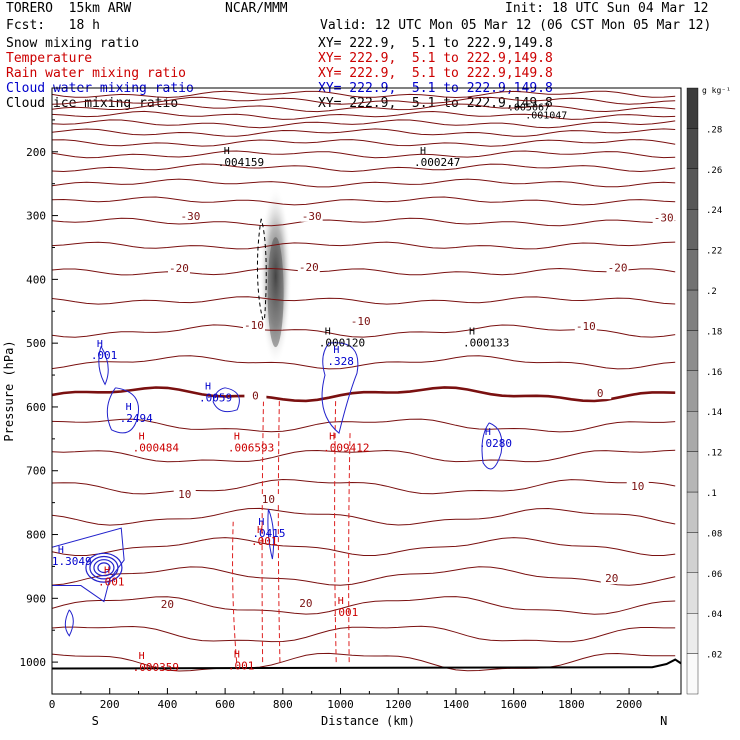  I want to click on colorbar-tick-label: .28, so click(714, 130).